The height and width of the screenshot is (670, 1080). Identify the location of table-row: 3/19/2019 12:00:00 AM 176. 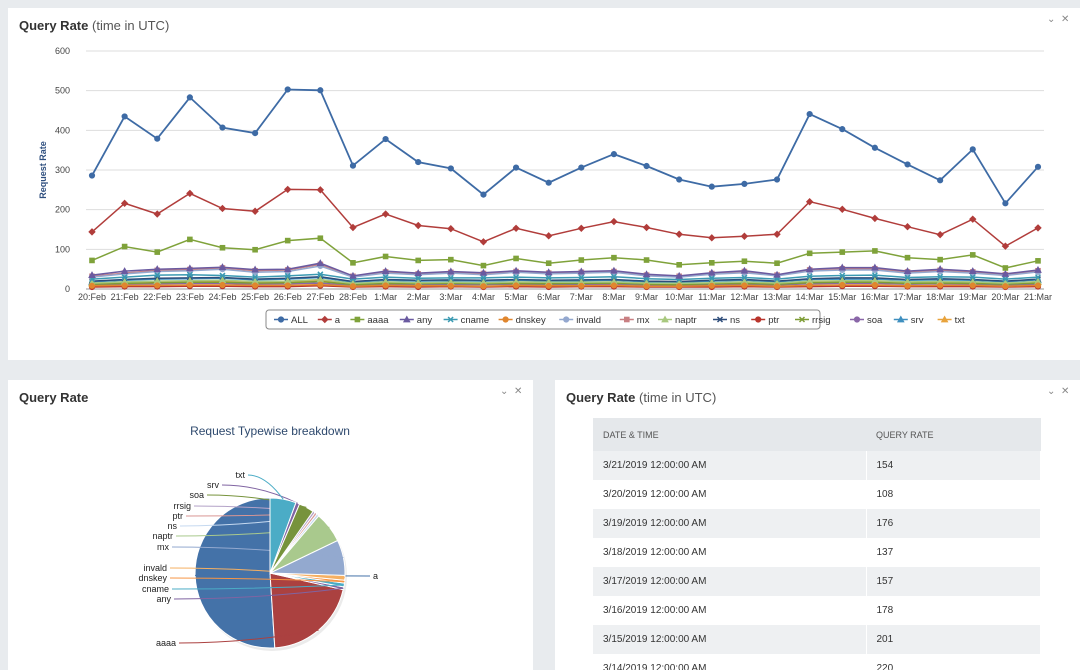
(817, 523).